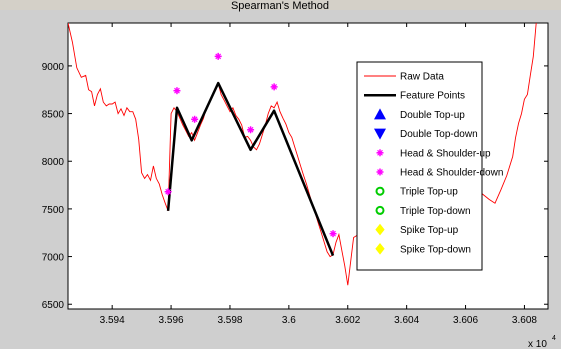 The width and height of the screenshot is (561, 349). Describe the element at coordinates (435, 249) in the screenshot. I see `legend-label: Spike Top-down` at that location.